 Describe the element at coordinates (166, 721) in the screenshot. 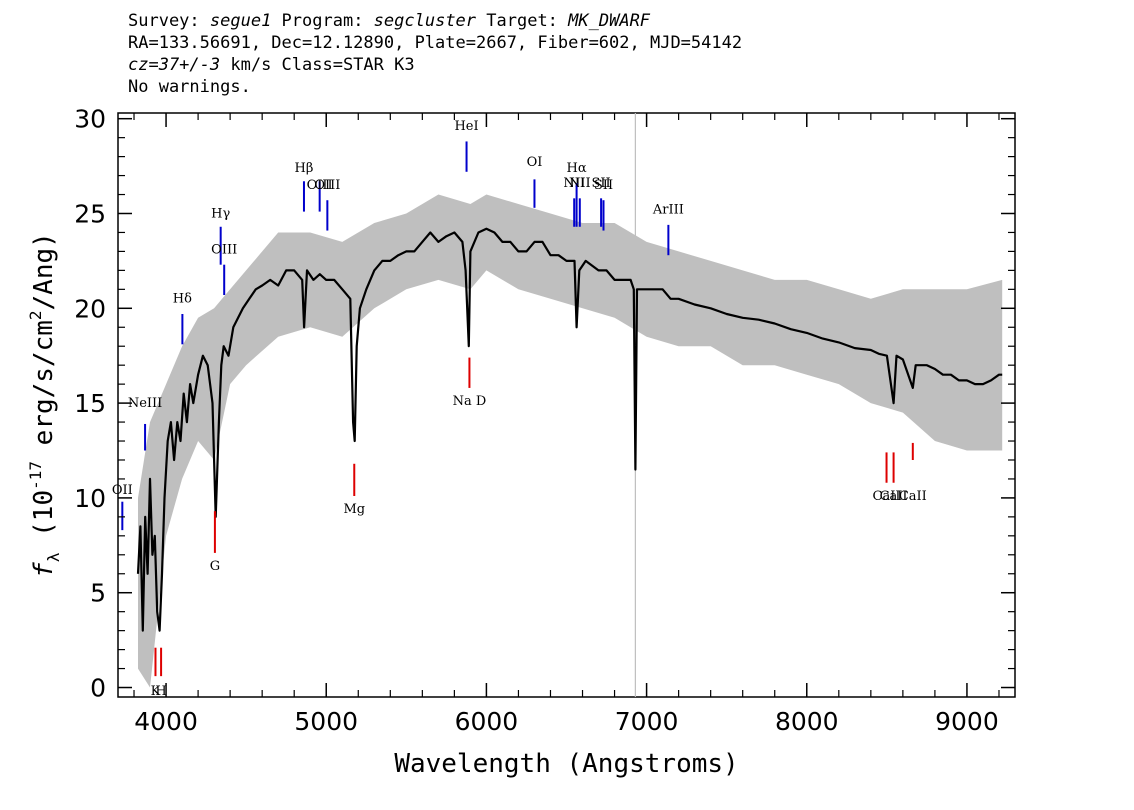

I see `x-tick-label: 4000` at that location.